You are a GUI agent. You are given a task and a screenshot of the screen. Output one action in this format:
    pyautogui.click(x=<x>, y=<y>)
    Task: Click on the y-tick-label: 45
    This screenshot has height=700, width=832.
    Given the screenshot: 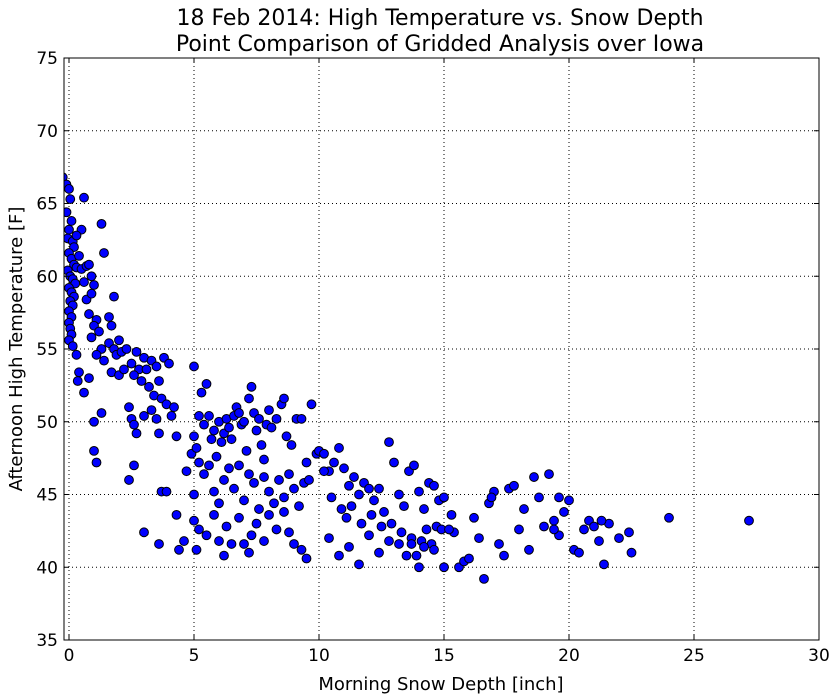 What is the action you would take?
    pyautogui.click(x=47, y=496)
    